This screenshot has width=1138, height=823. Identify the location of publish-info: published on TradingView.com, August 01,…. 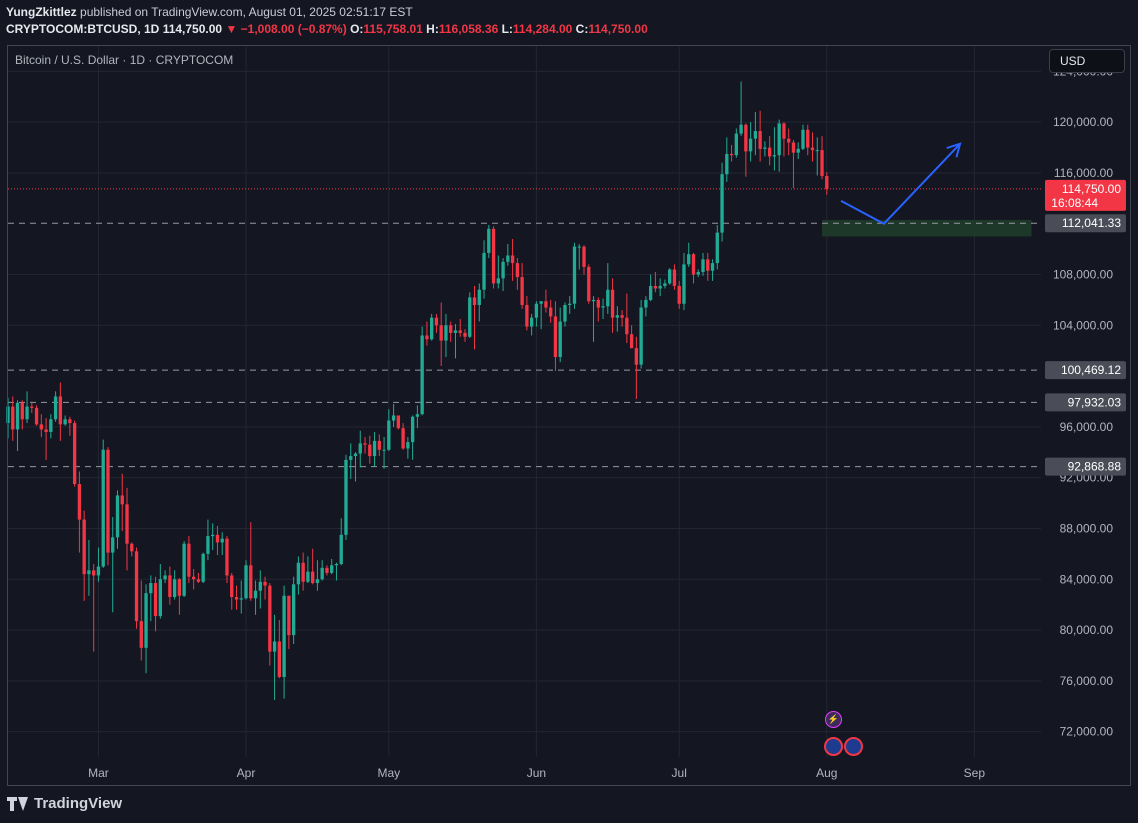
(246, 12).